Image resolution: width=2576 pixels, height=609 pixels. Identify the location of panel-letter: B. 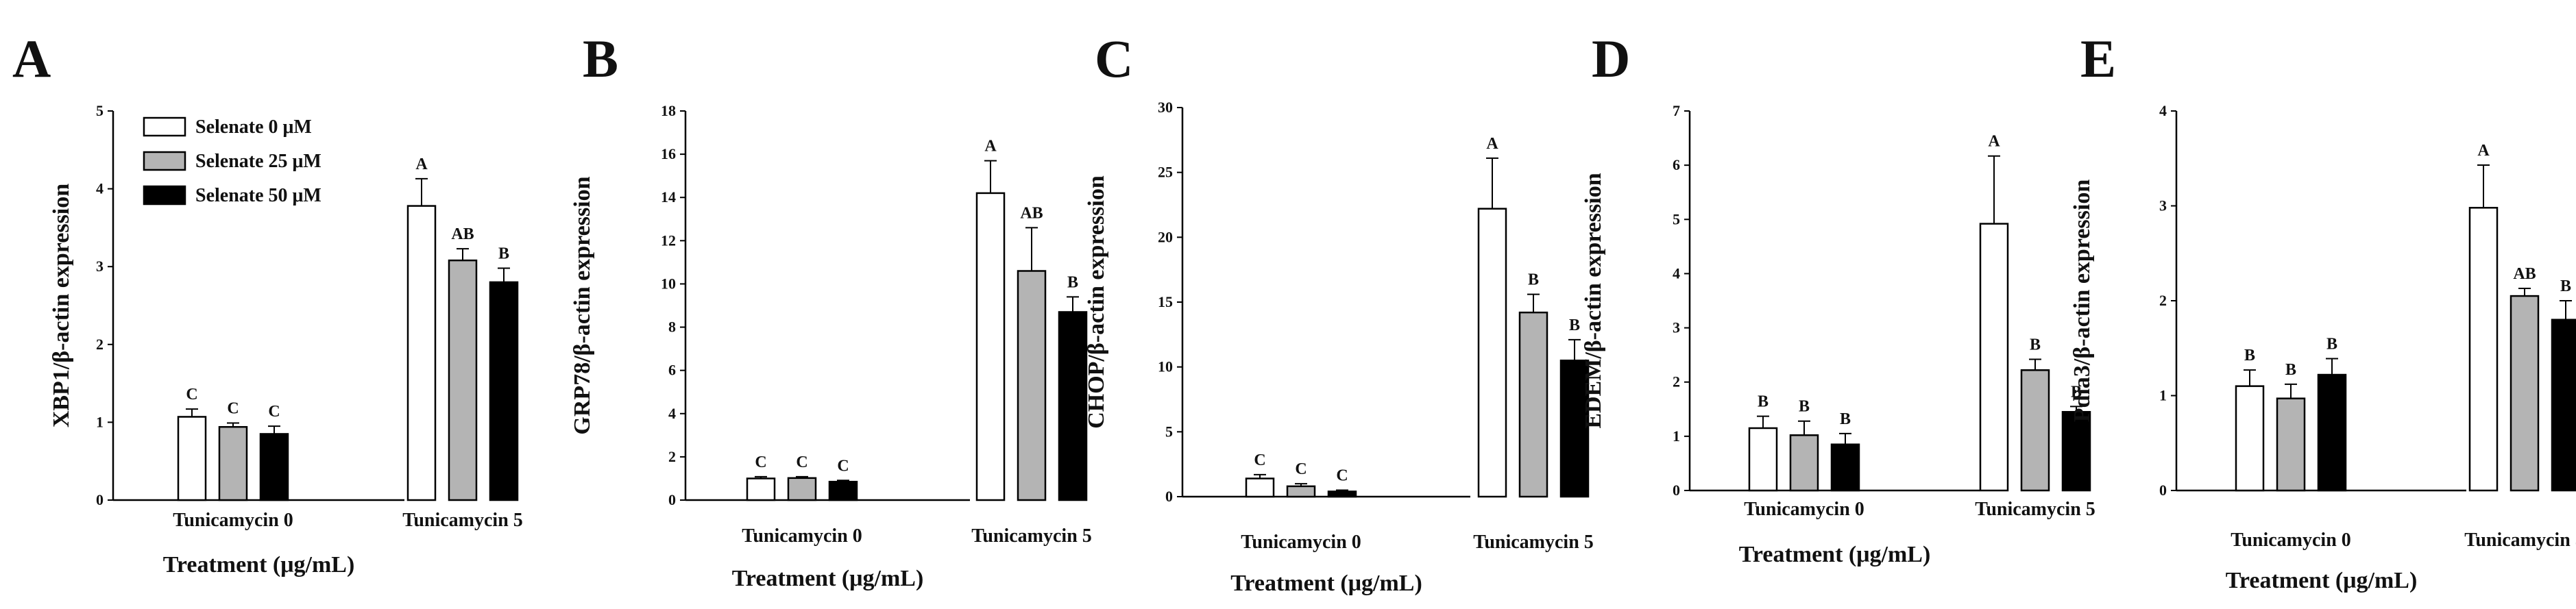
(600, 59).